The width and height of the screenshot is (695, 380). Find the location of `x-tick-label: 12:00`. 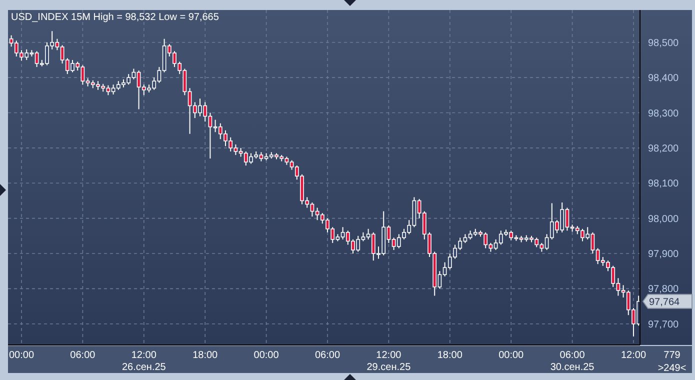

x-tick-label: 12:00 is located at coordinates (633, 355).